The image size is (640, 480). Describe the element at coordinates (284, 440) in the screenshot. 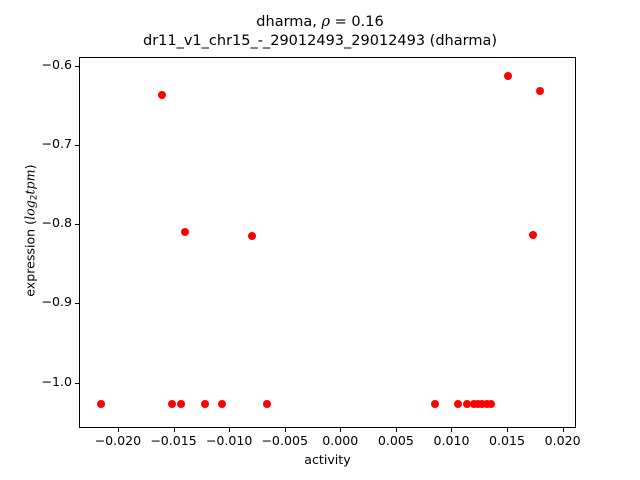

I see `x-tick-label: −0.005` at that location.